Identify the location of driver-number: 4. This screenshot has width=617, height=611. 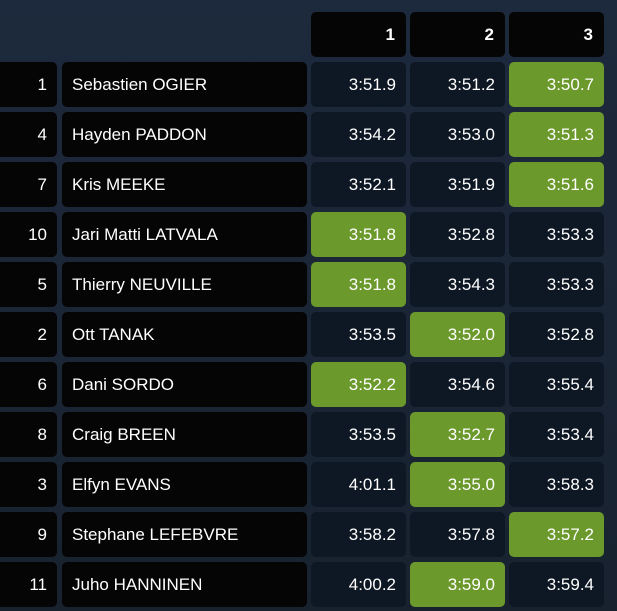
(28, 134).